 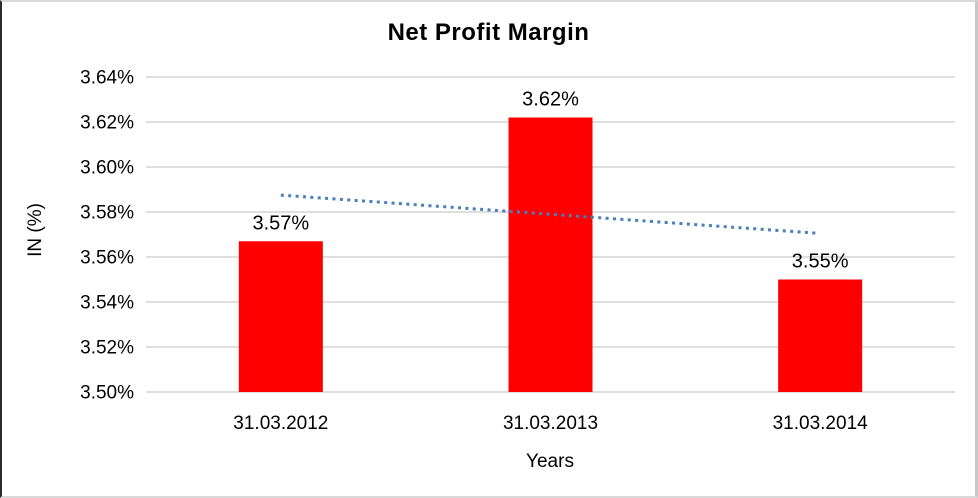 What do you see at coordinates (35, 230) in the screenshot?
I see `y-axis-title: IN (%)` at bounding box center [35, 230].